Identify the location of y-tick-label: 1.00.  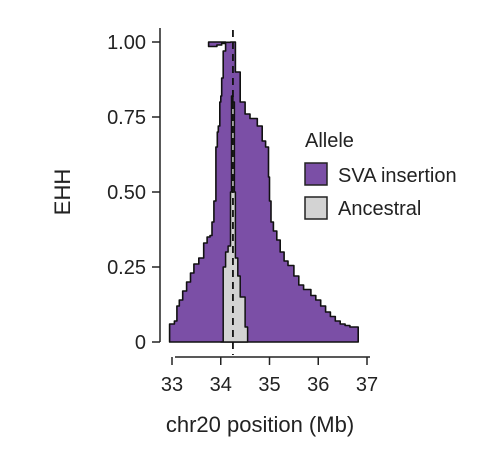
(126, 43).